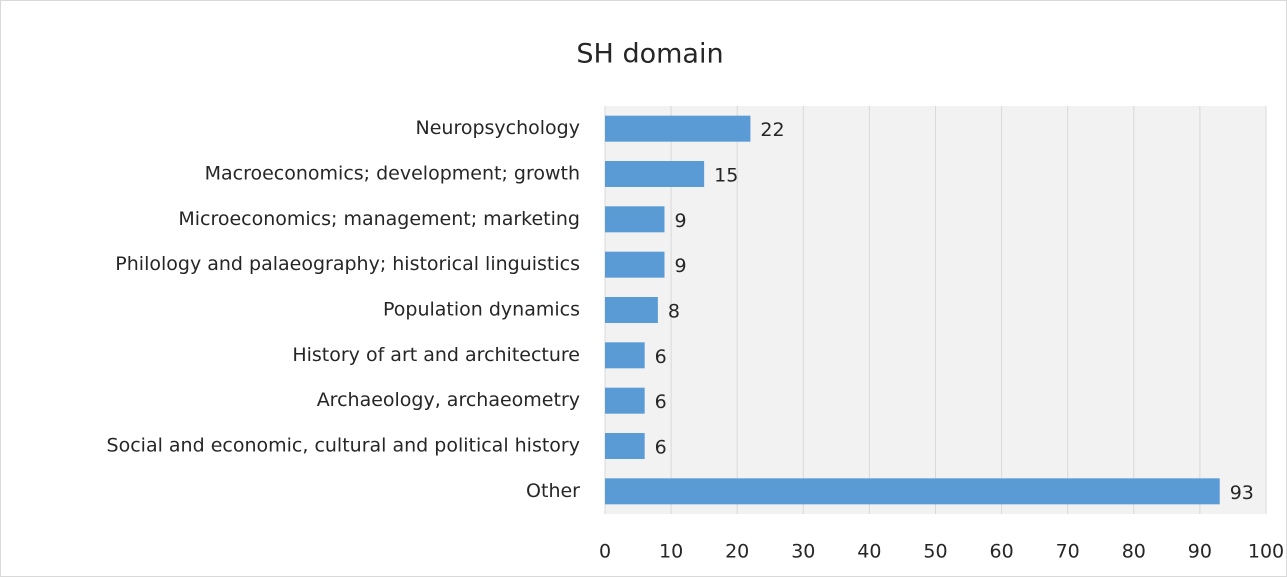  I want to click on x-tick-label: 10, so click(671, 552).